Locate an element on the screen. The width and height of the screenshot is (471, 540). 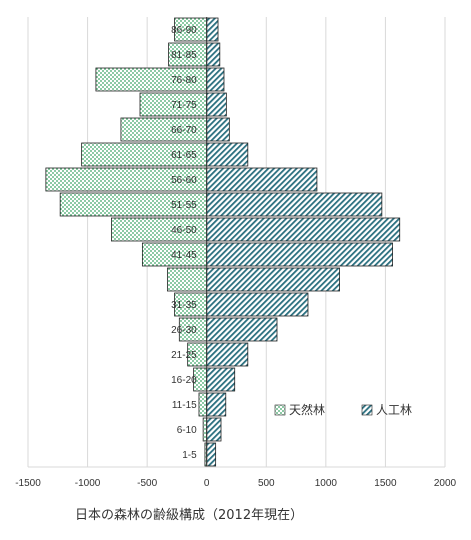
category-label: 26-30 is located at coordinates (184, 330).